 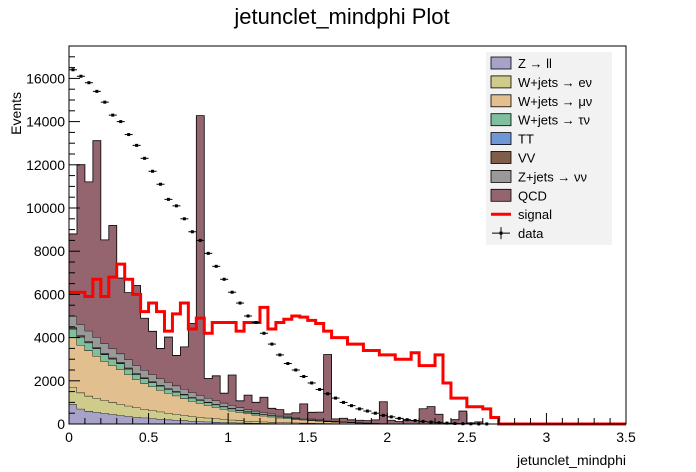 What do you see at coordinates (61, 424) in the screenshot?
I see `y-tick-label: 0` at bounding box center [61, 424].